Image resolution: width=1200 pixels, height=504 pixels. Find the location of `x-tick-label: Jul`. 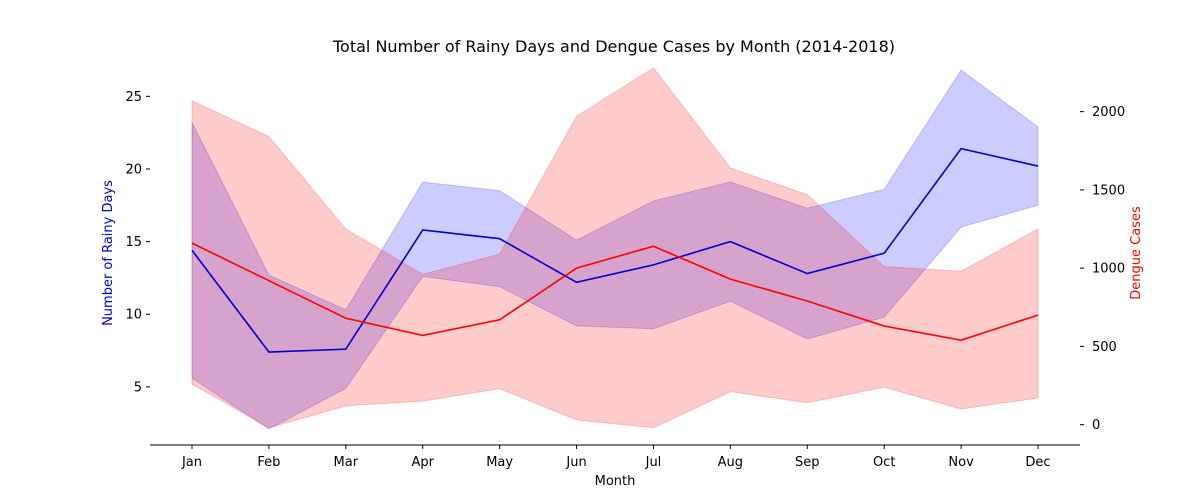

x-tick-label: Jul is located at coordinates (653, 462).